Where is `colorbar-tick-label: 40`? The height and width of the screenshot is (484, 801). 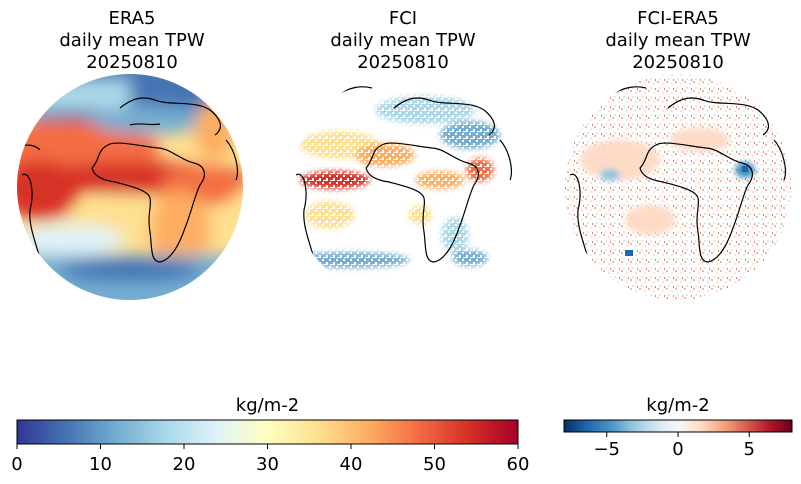 colorbar-tick-label: 40 is located at coordinates (351, 464).